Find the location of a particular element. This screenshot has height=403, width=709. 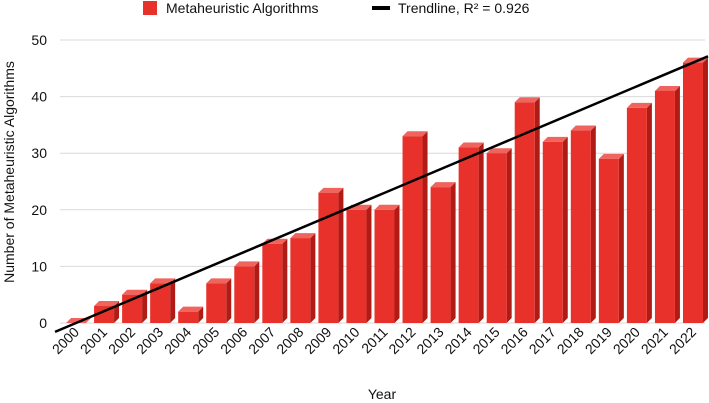

x-tick-label: 2004 is located at coordinates (177, 340).